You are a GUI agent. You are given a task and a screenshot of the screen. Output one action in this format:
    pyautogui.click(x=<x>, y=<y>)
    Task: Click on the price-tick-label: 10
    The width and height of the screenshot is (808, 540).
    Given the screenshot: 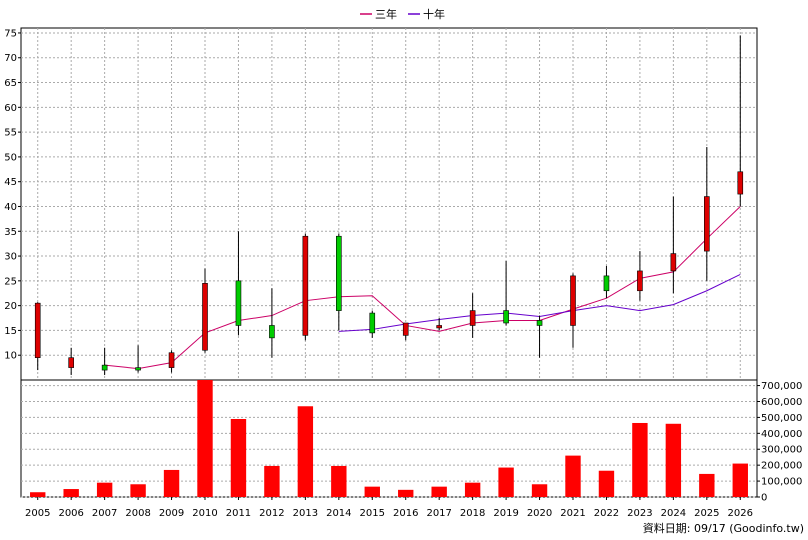 What is the action you would take?
    pyautogui.click(x=10, y=356)
    